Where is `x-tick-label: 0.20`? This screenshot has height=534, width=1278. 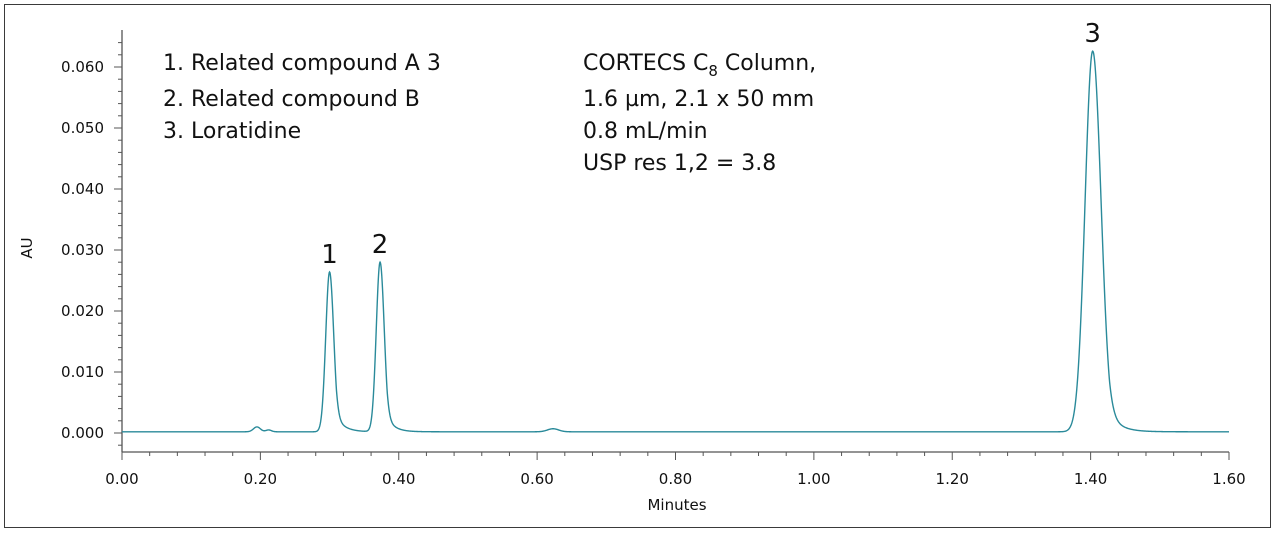
x-tick-label: 0.20 is located at coordinates (260, 479).